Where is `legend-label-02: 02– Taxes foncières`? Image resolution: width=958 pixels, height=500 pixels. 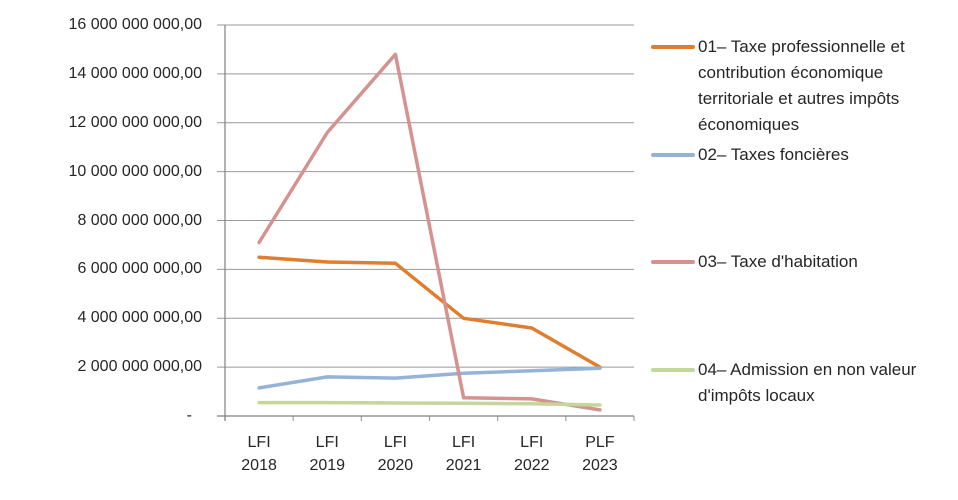 legend-label-02: 02– Taxes foncières is located at coordinates (773, 154).